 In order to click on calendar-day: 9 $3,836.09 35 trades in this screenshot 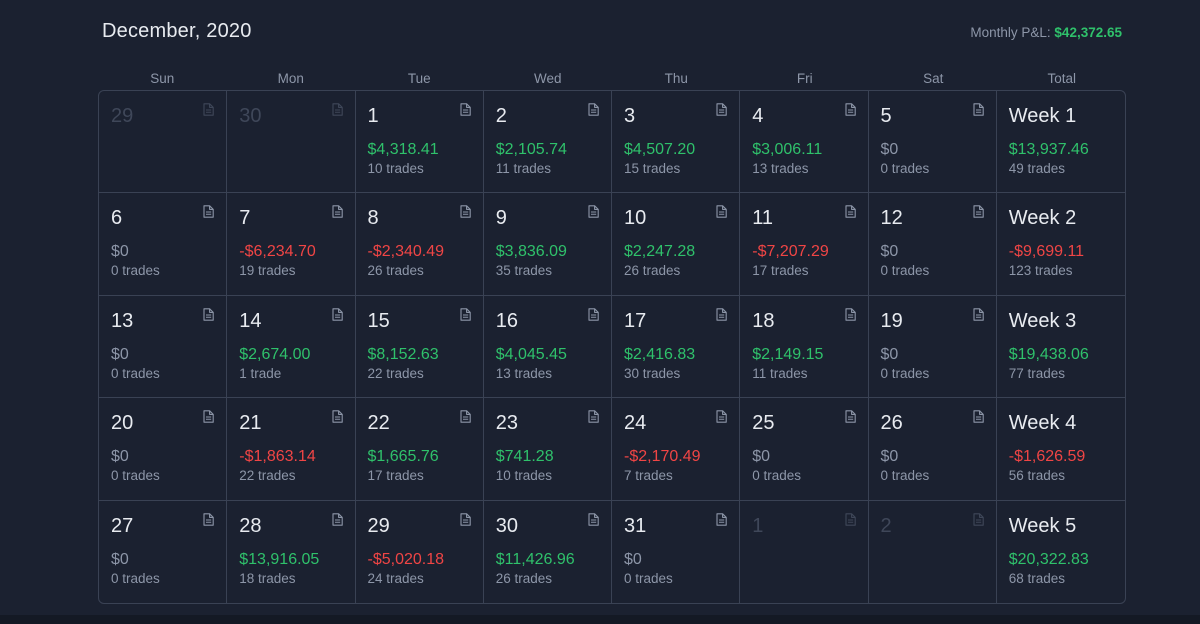, I will do `click(547, 244)`.